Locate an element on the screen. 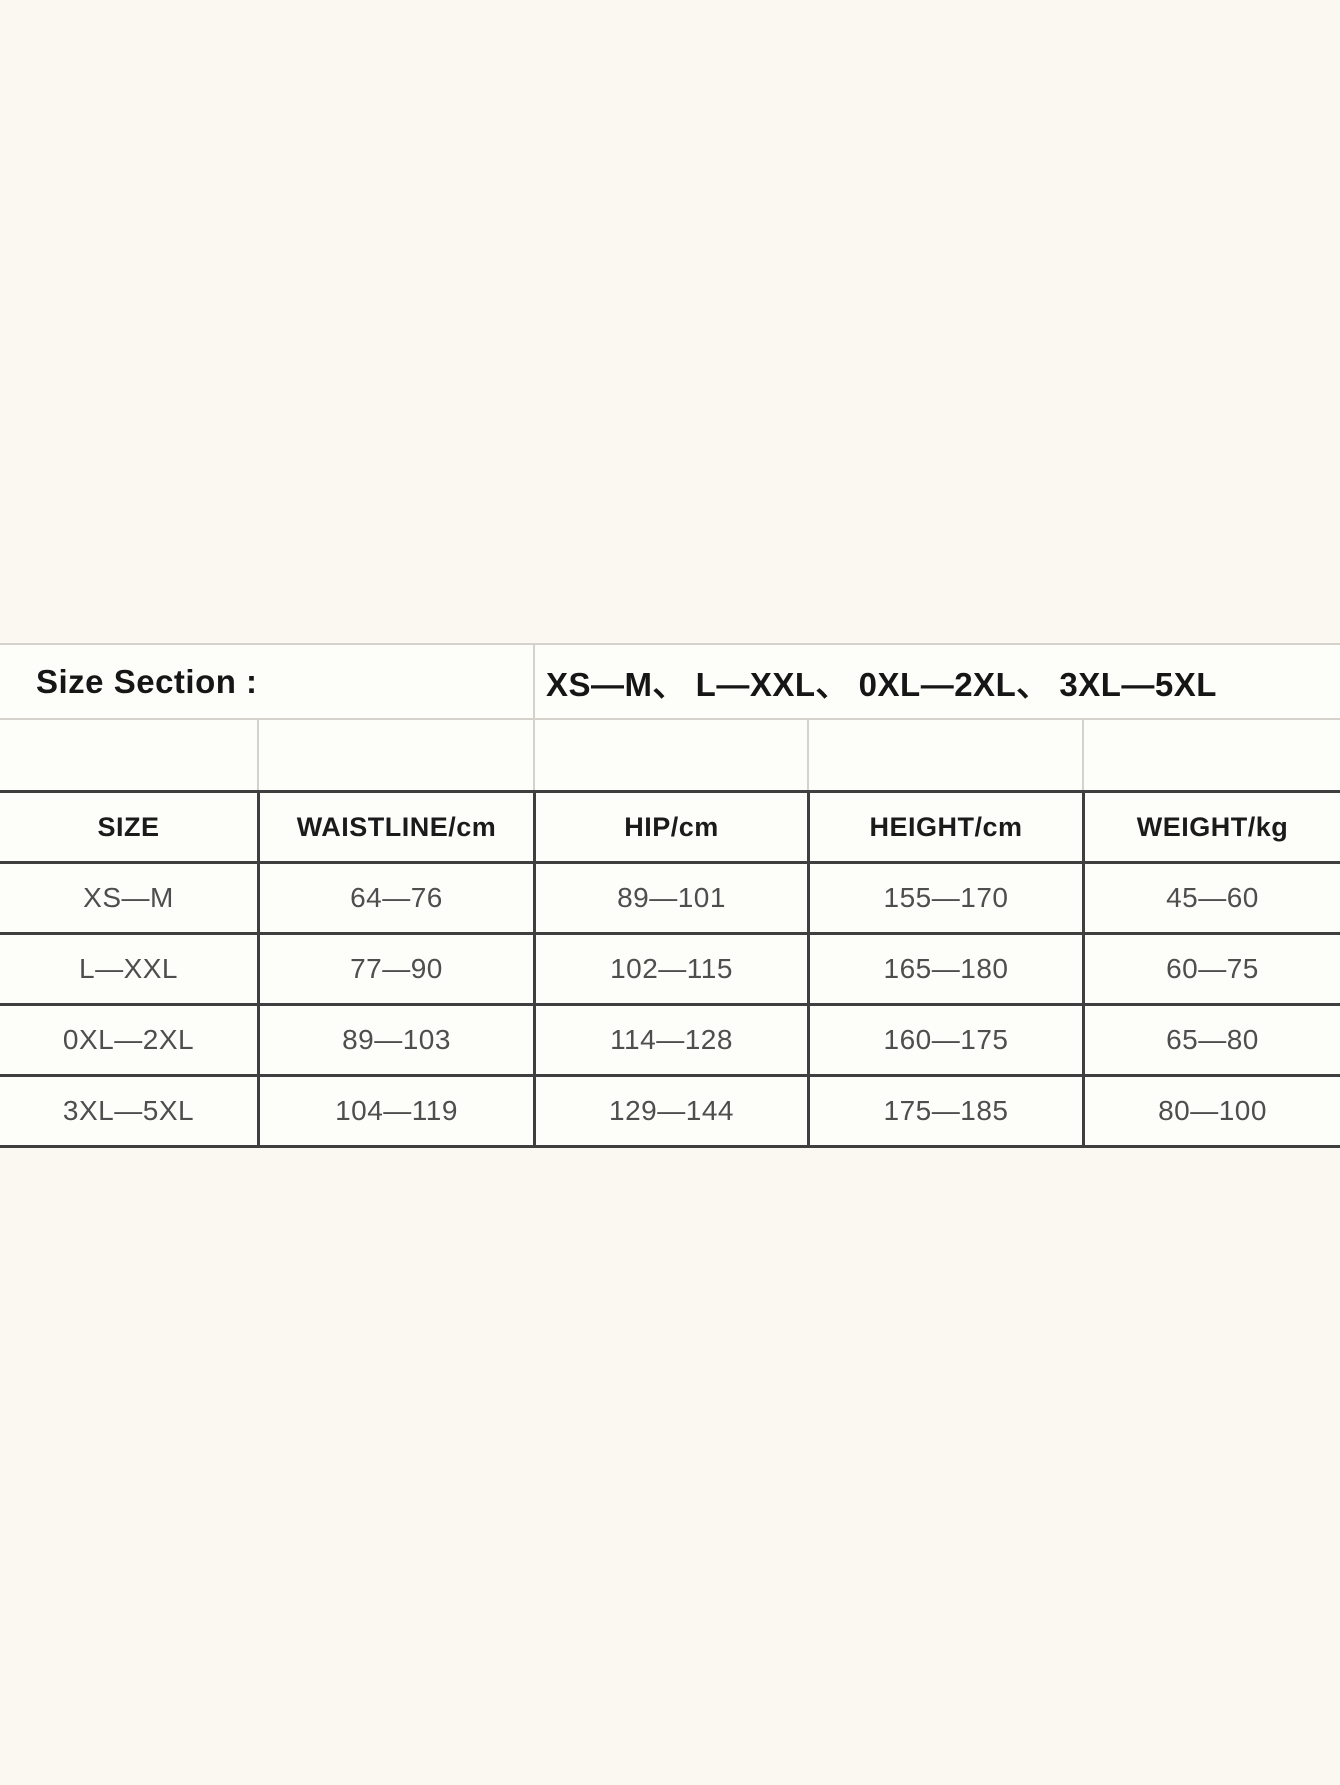 The image size is (1340, 1785). table-cell-weight: 45—60 is located at coordinates (1211, 898).